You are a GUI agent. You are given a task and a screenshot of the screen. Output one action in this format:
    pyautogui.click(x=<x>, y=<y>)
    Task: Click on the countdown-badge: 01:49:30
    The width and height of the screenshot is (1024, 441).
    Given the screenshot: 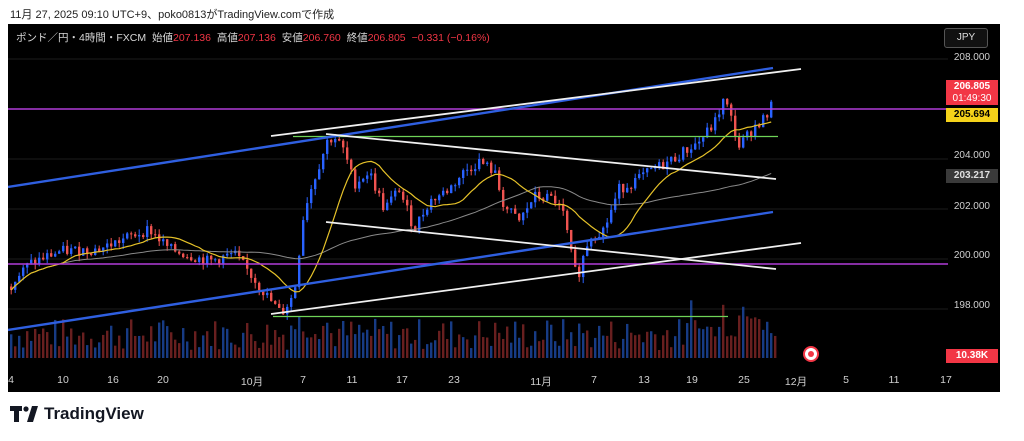 What is the action you would take?
    pyautogui.click(x=972, y=99)
    